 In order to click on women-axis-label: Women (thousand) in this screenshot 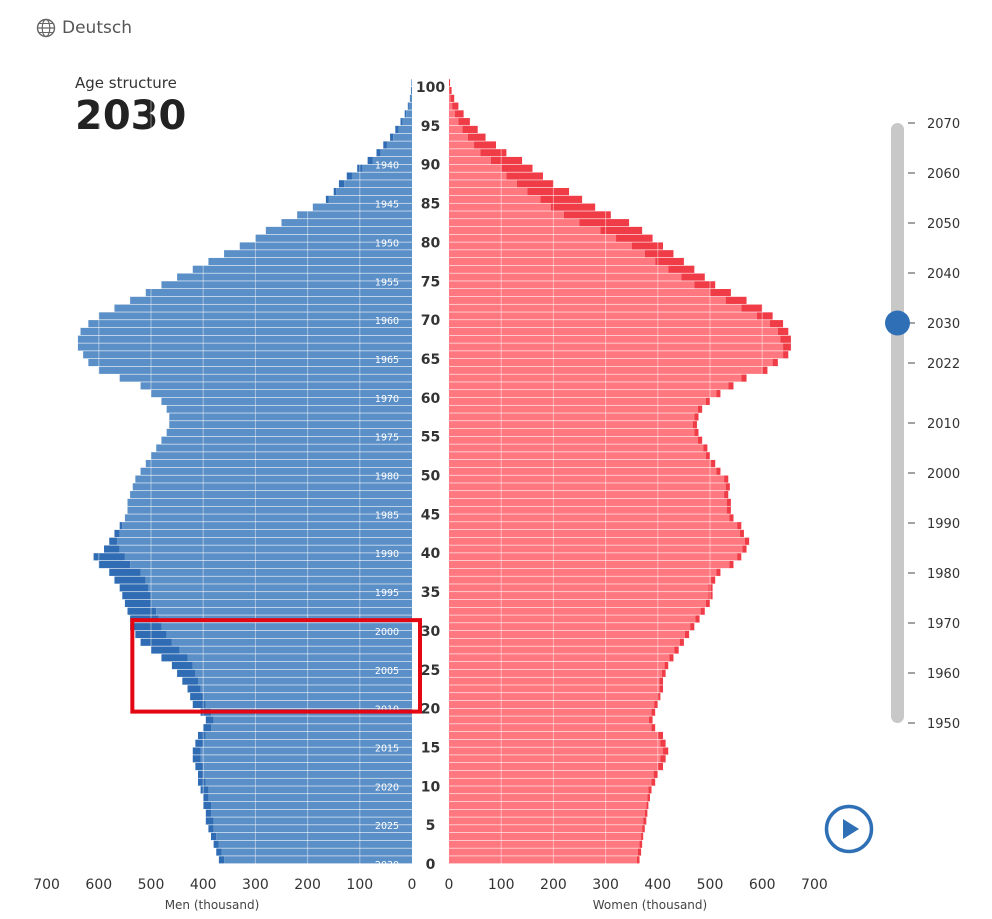, I will do `click(650, 905)`.